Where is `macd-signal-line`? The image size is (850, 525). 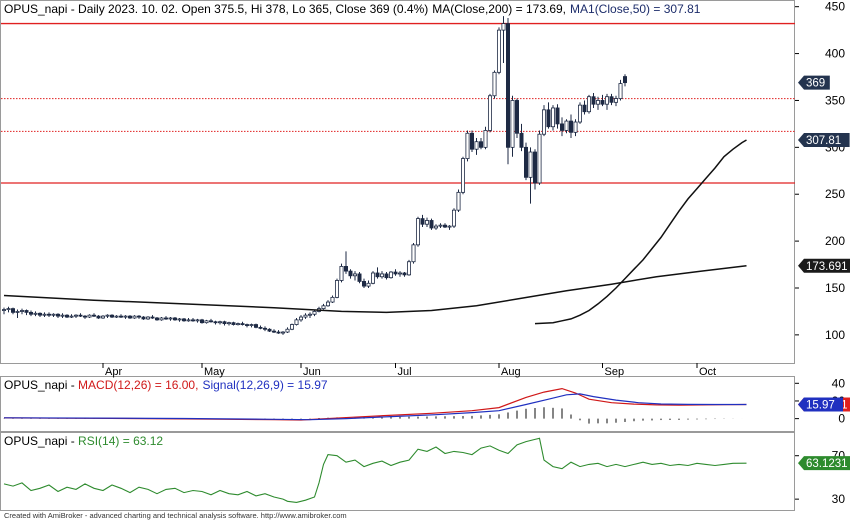
macd-signal-line is located at coordinates (375, 407).